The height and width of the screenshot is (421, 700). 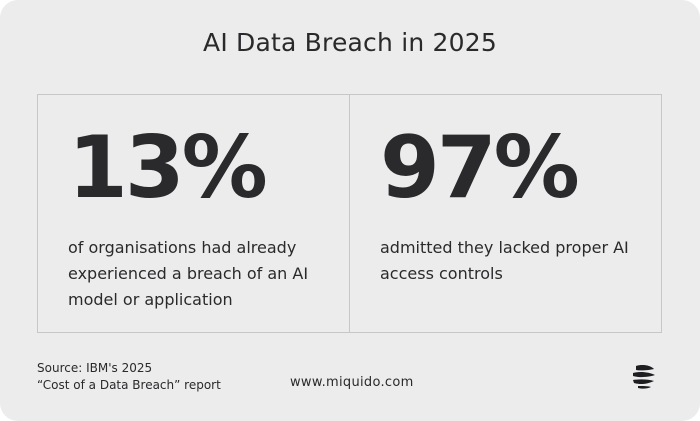 I want to click on stat-value: 13%, so click(x=168, y=168).